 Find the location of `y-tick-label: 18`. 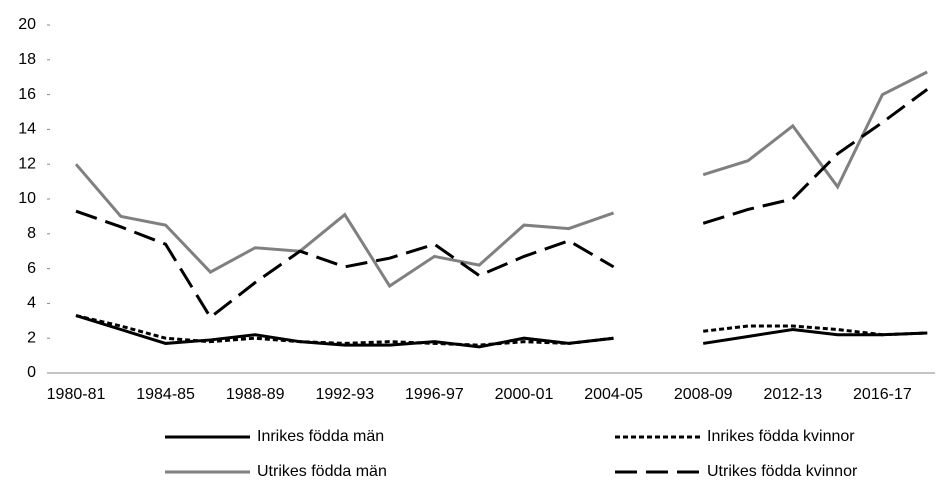

y-tick-label: 18 is located at coordinates (27, 59).